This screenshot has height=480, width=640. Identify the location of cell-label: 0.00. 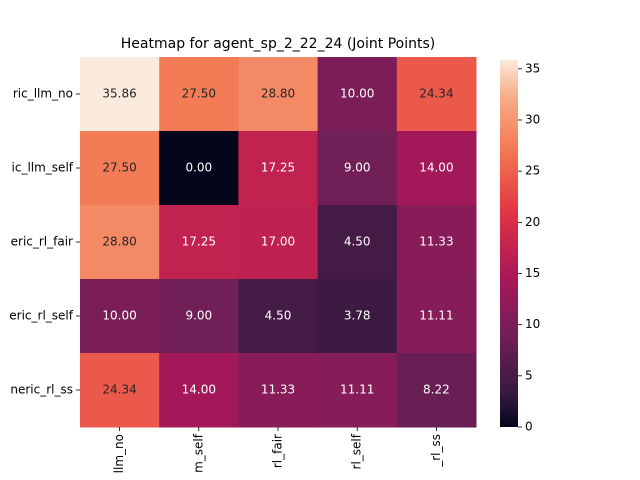
(198, 168).